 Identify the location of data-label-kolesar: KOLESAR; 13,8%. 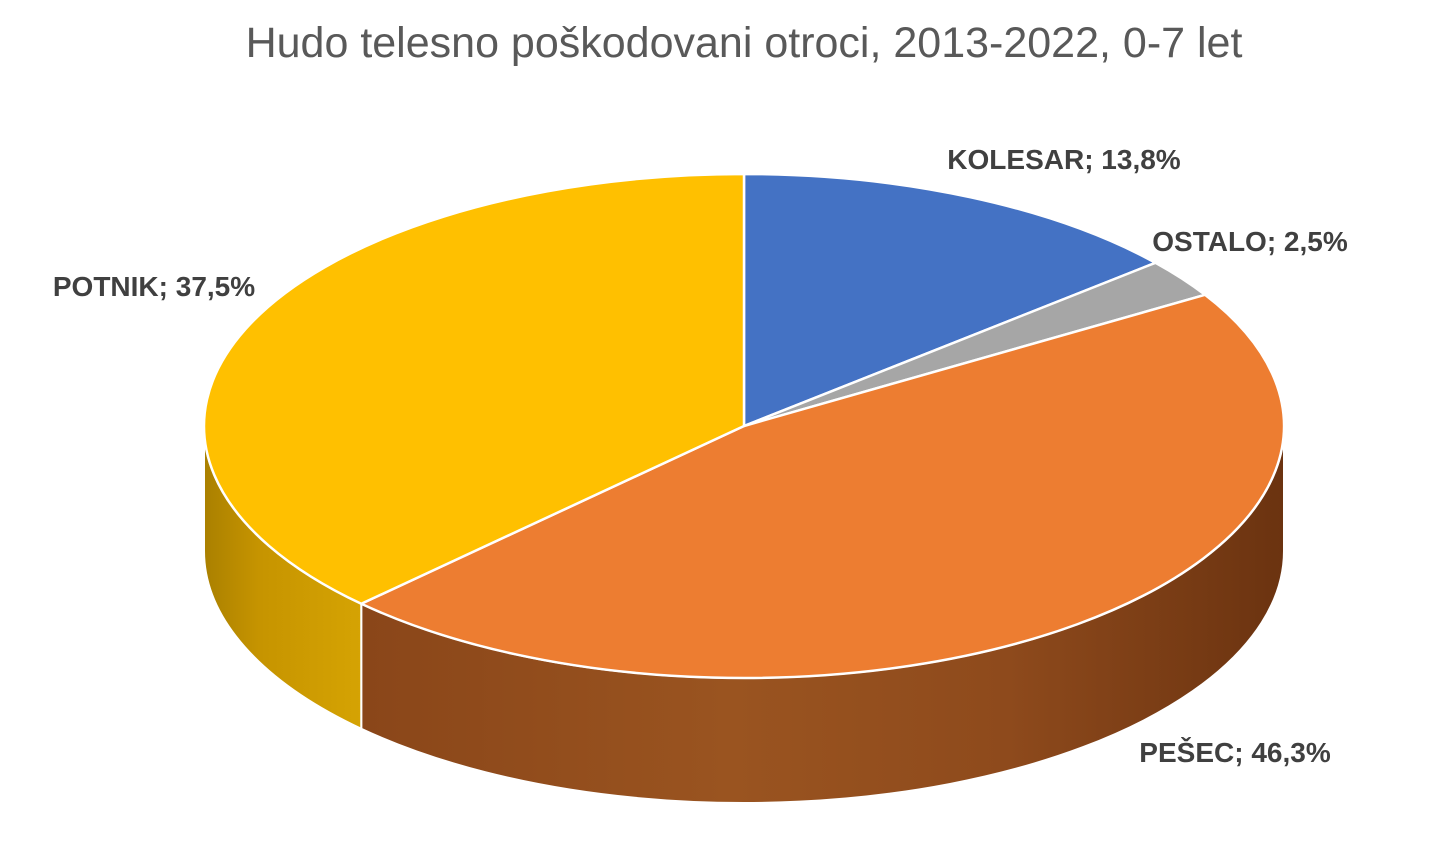
(1064, 159).